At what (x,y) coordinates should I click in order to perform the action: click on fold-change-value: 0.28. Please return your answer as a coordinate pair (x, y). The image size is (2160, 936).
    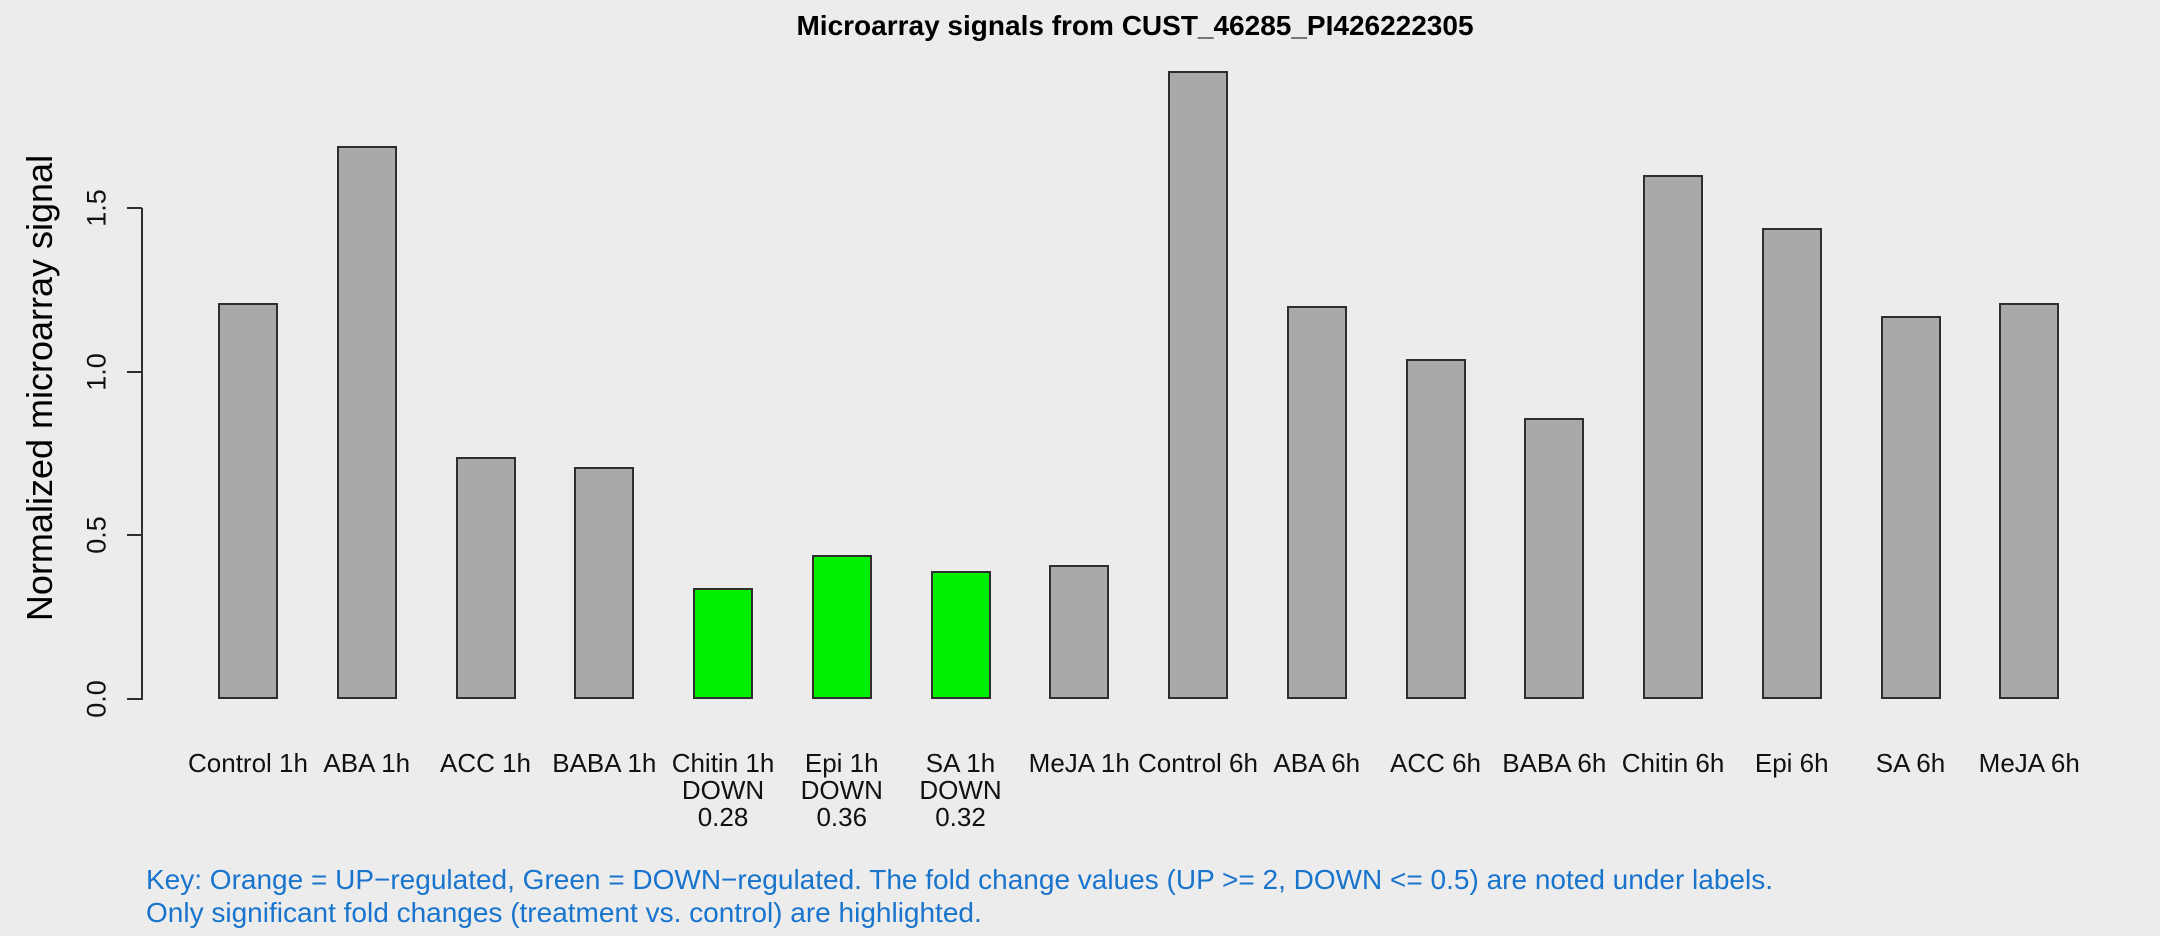
    Looking at the image, I should click on (723, 817).